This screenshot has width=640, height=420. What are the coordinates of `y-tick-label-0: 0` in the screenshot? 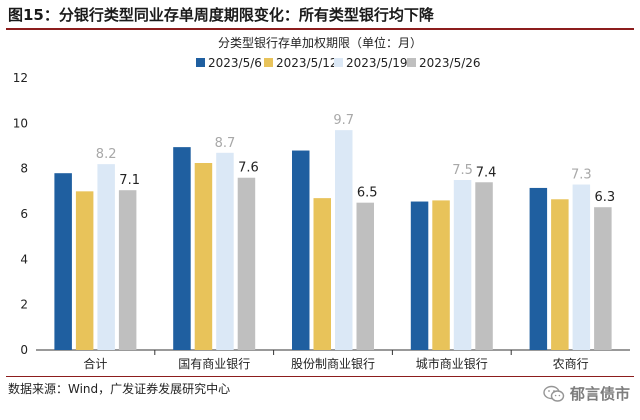 It's located at (24, 350).